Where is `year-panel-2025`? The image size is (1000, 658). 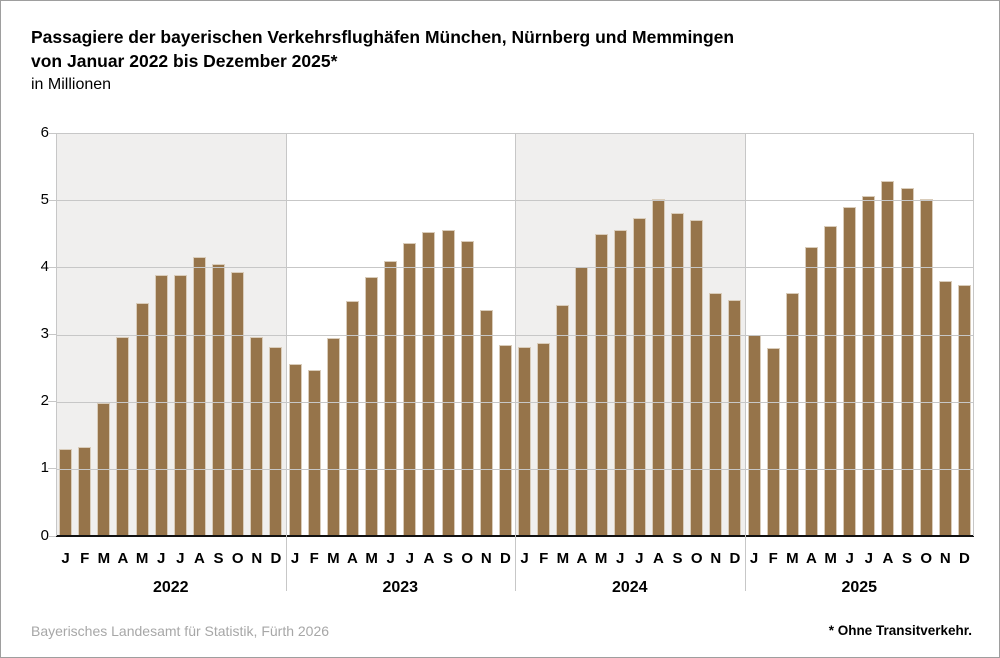 year-panel-2025 is located at coordinates (860, 334).